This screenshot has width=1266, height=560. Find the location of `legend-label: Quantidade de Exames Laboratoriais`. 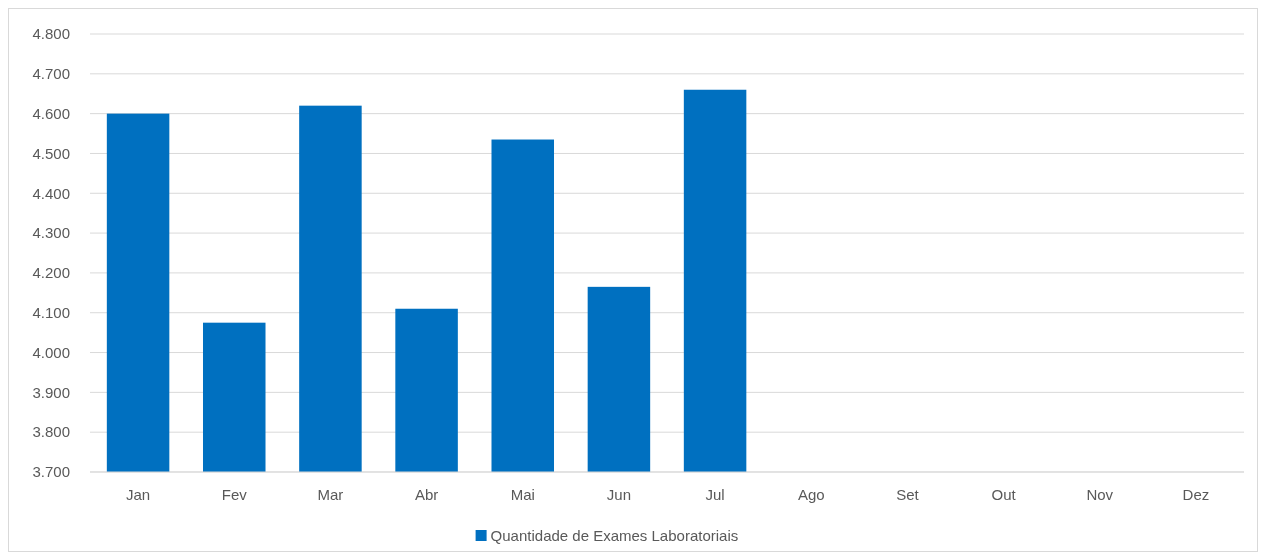

legend-label: Quantidade de Exames Laboratoriais is located at coordinates (614, 536).